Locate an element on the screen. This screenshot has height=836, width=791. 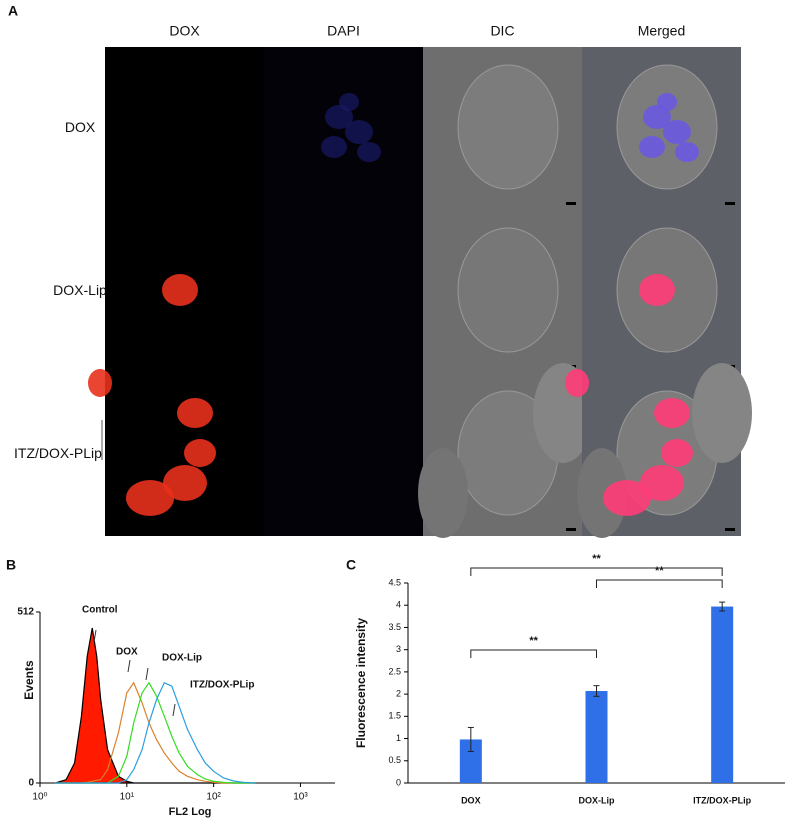
x-tick-label: 10⁰ is located at coordinates (39, 797).